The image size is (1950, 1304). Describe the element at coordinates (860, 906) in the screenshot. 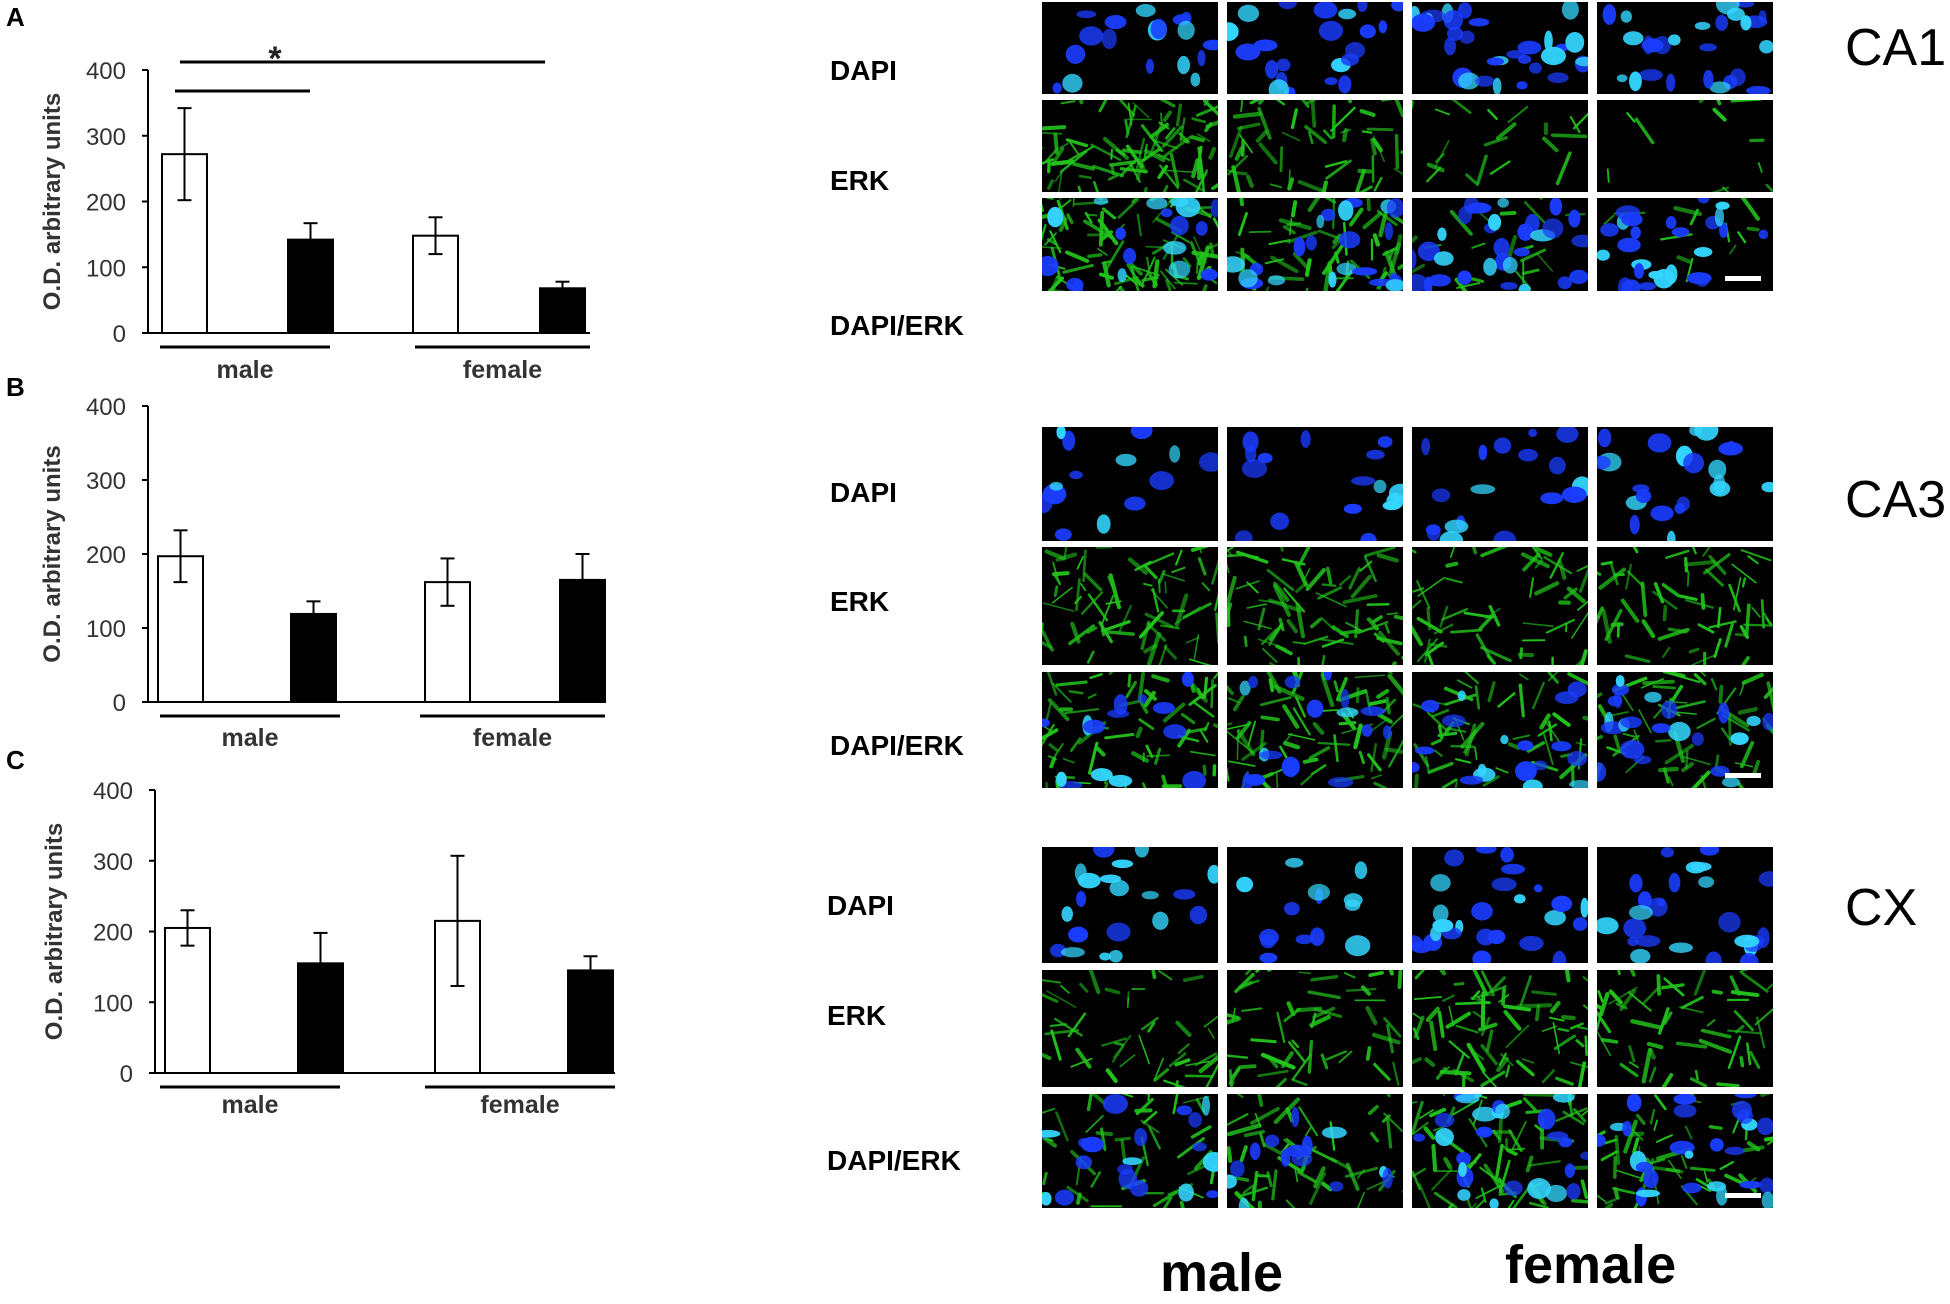

I see `row-label-cx-dapi: DAPI` at that location.